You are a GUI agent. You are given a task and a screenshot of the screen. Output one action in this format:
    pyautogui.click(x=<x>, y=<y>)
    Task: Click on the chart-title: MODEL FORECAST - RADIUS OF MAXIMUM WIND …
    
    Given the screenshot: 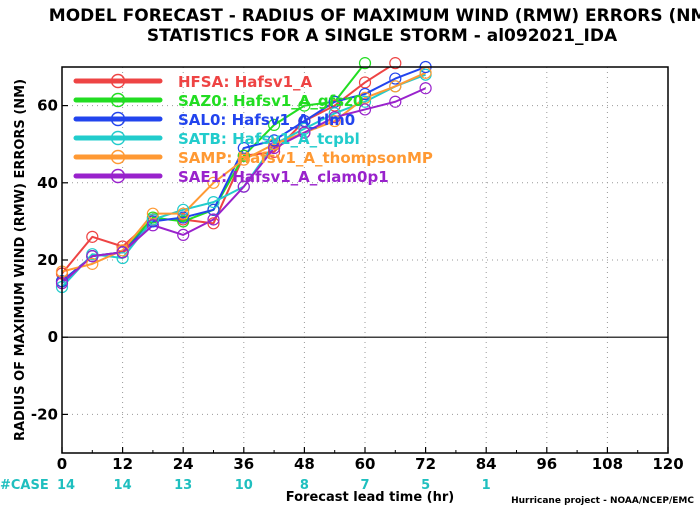 What is the action you would take?
    pyautogui.click(x=374, y=16)
    